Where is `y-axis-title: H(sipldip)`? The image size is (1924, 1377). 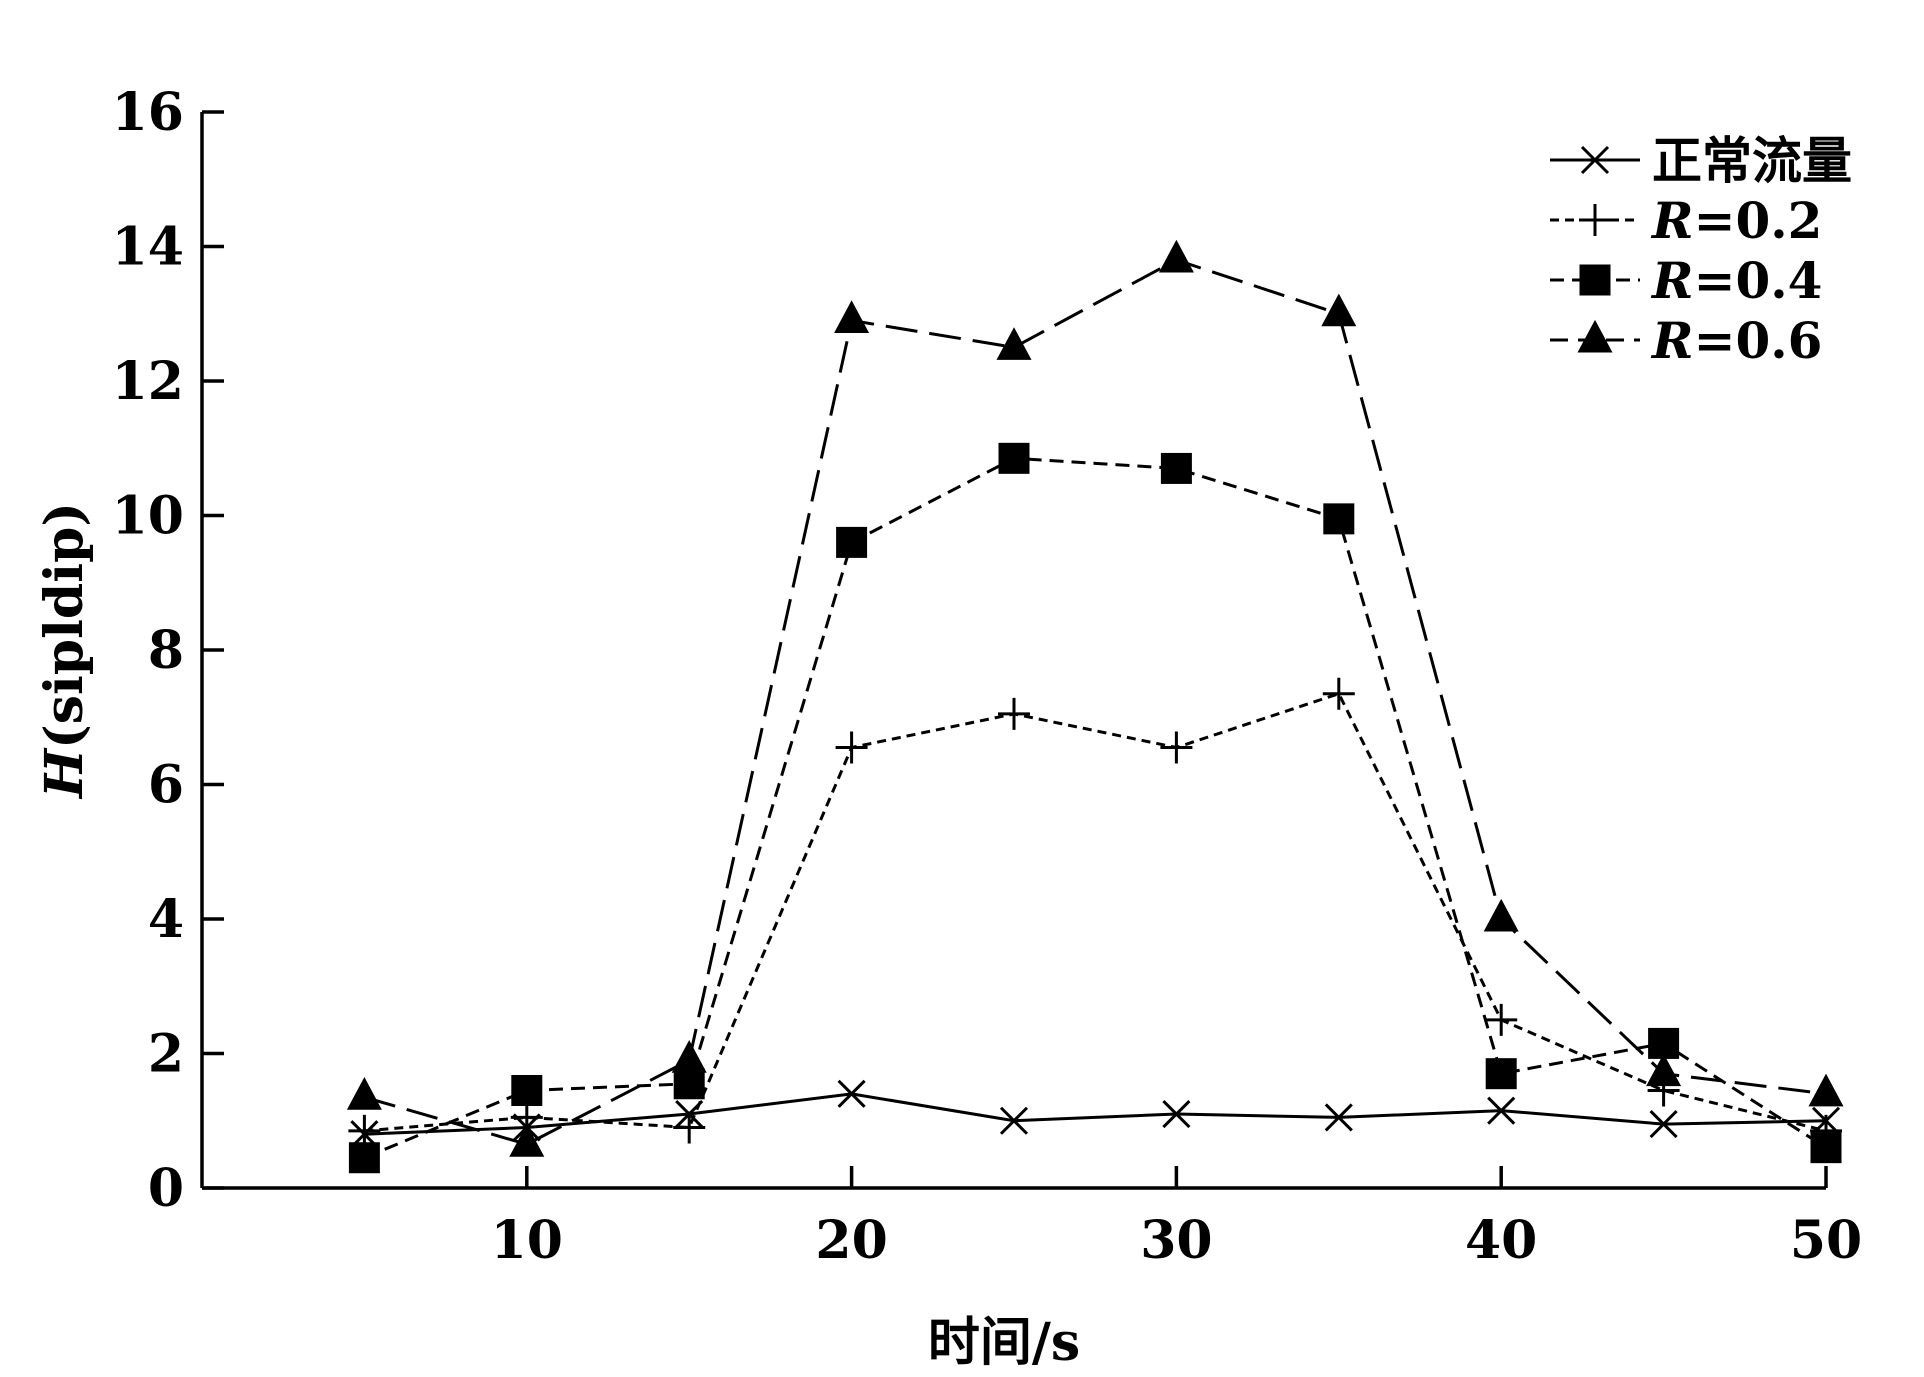
y-axis-title: H(sipldip) is located at coordinates (64, 651).